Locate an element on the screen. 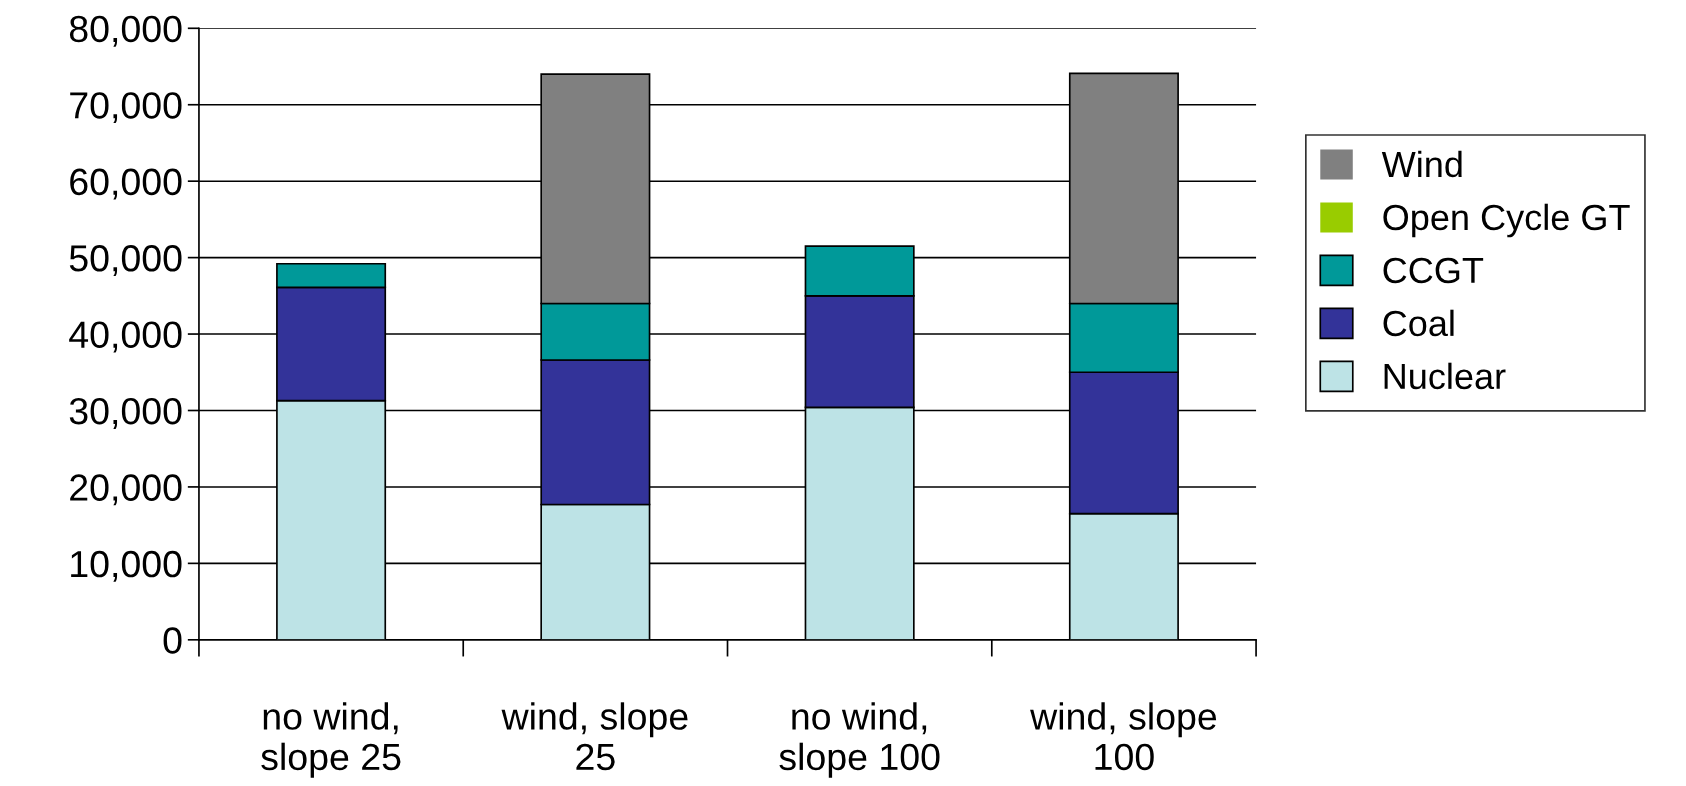 The width and height of the screenshot is (1686, 786). legend-label: Open Cycle GT is located at coordinates (1506, 220).